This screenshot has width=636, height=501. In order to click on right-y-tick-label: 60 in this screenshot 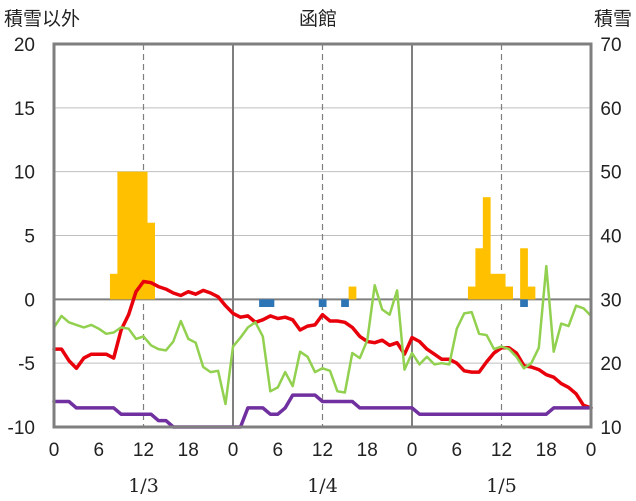, I will do `click(610, 109)`.